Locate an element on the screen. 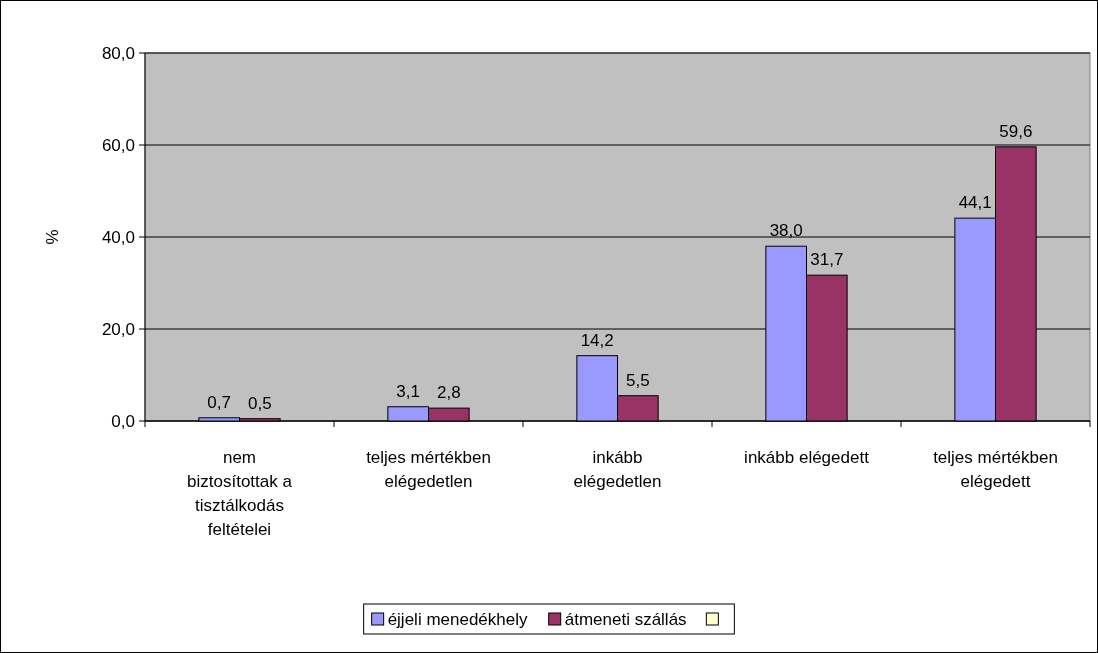 The height and width of the screenshot is (653, 1098). data-label: 31,7 is located at coordinates (827, 260).